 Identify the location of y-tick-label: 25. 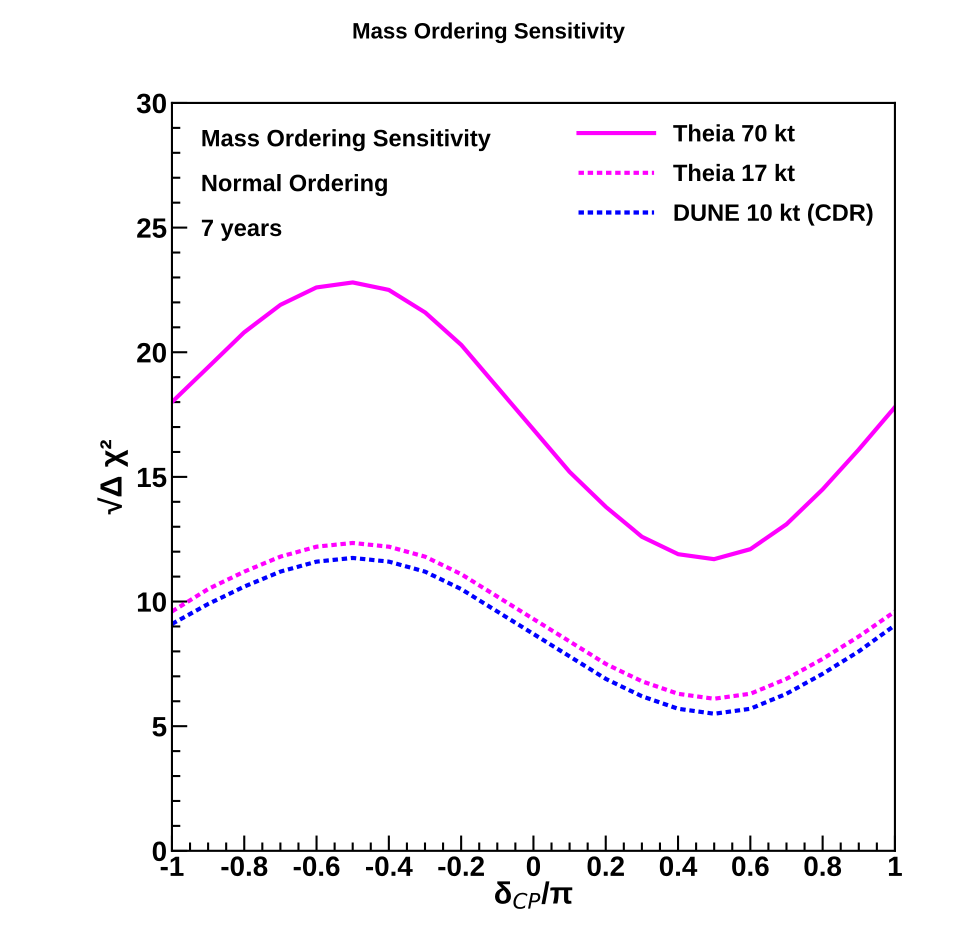
(151, 228).